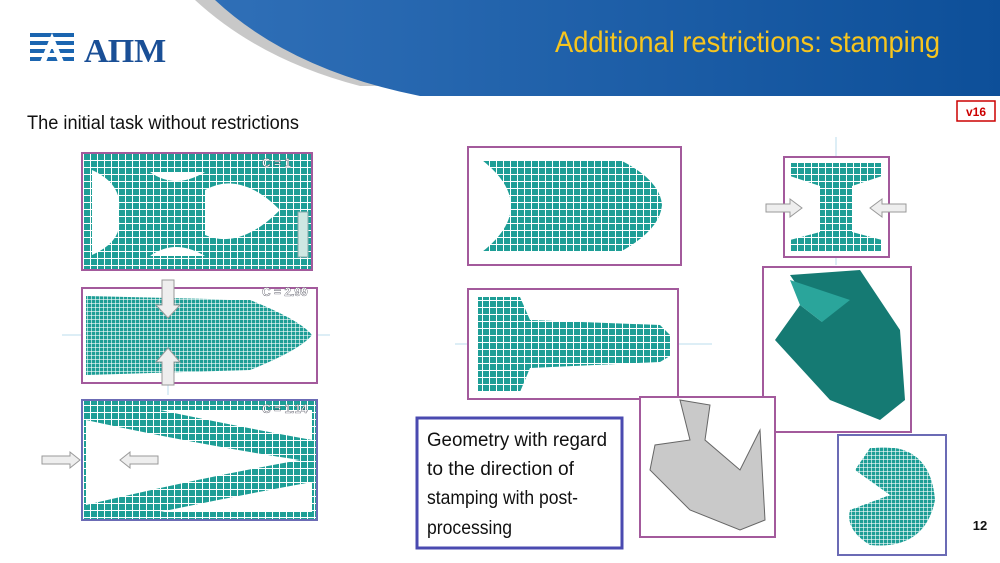 The image size is (1000, 563). I want to click on version-badge, so click(976, 111).